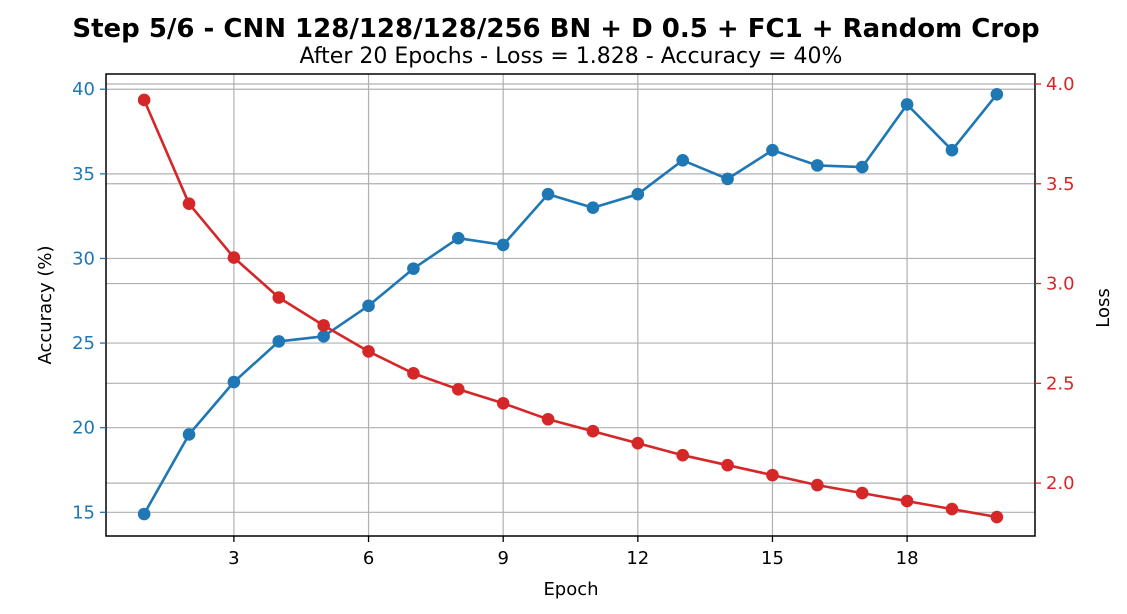  Describe the element at coordinates (570, 589) in the screenshot. I see `x-axis-label: Epoch` at that location.